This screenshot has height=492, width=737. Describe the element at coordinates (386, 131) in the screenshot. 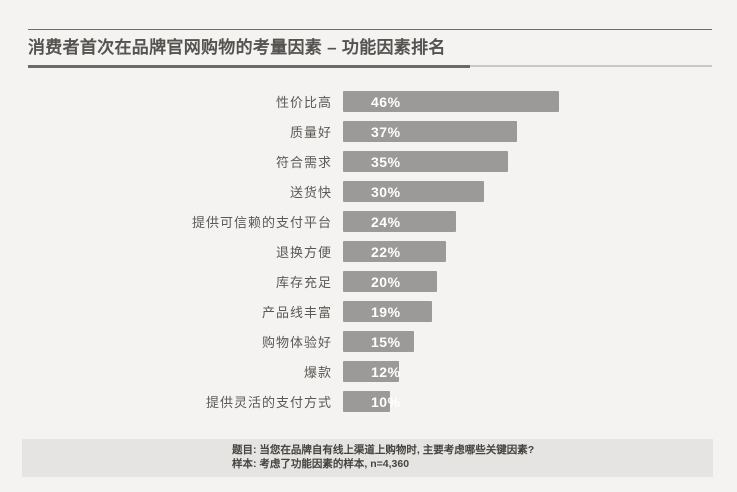

I see `bar-value-label: 37%` at that location.